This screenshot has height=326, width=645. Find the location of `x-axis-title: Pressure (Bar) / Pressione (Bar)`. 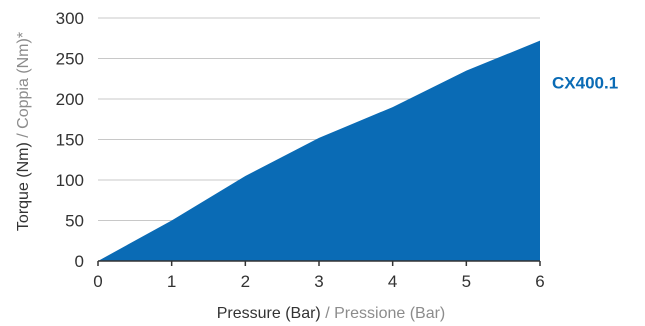

x-axis-title: Pressure (Bar) / Pressione (Bar) is located at coordinates (331, 313).